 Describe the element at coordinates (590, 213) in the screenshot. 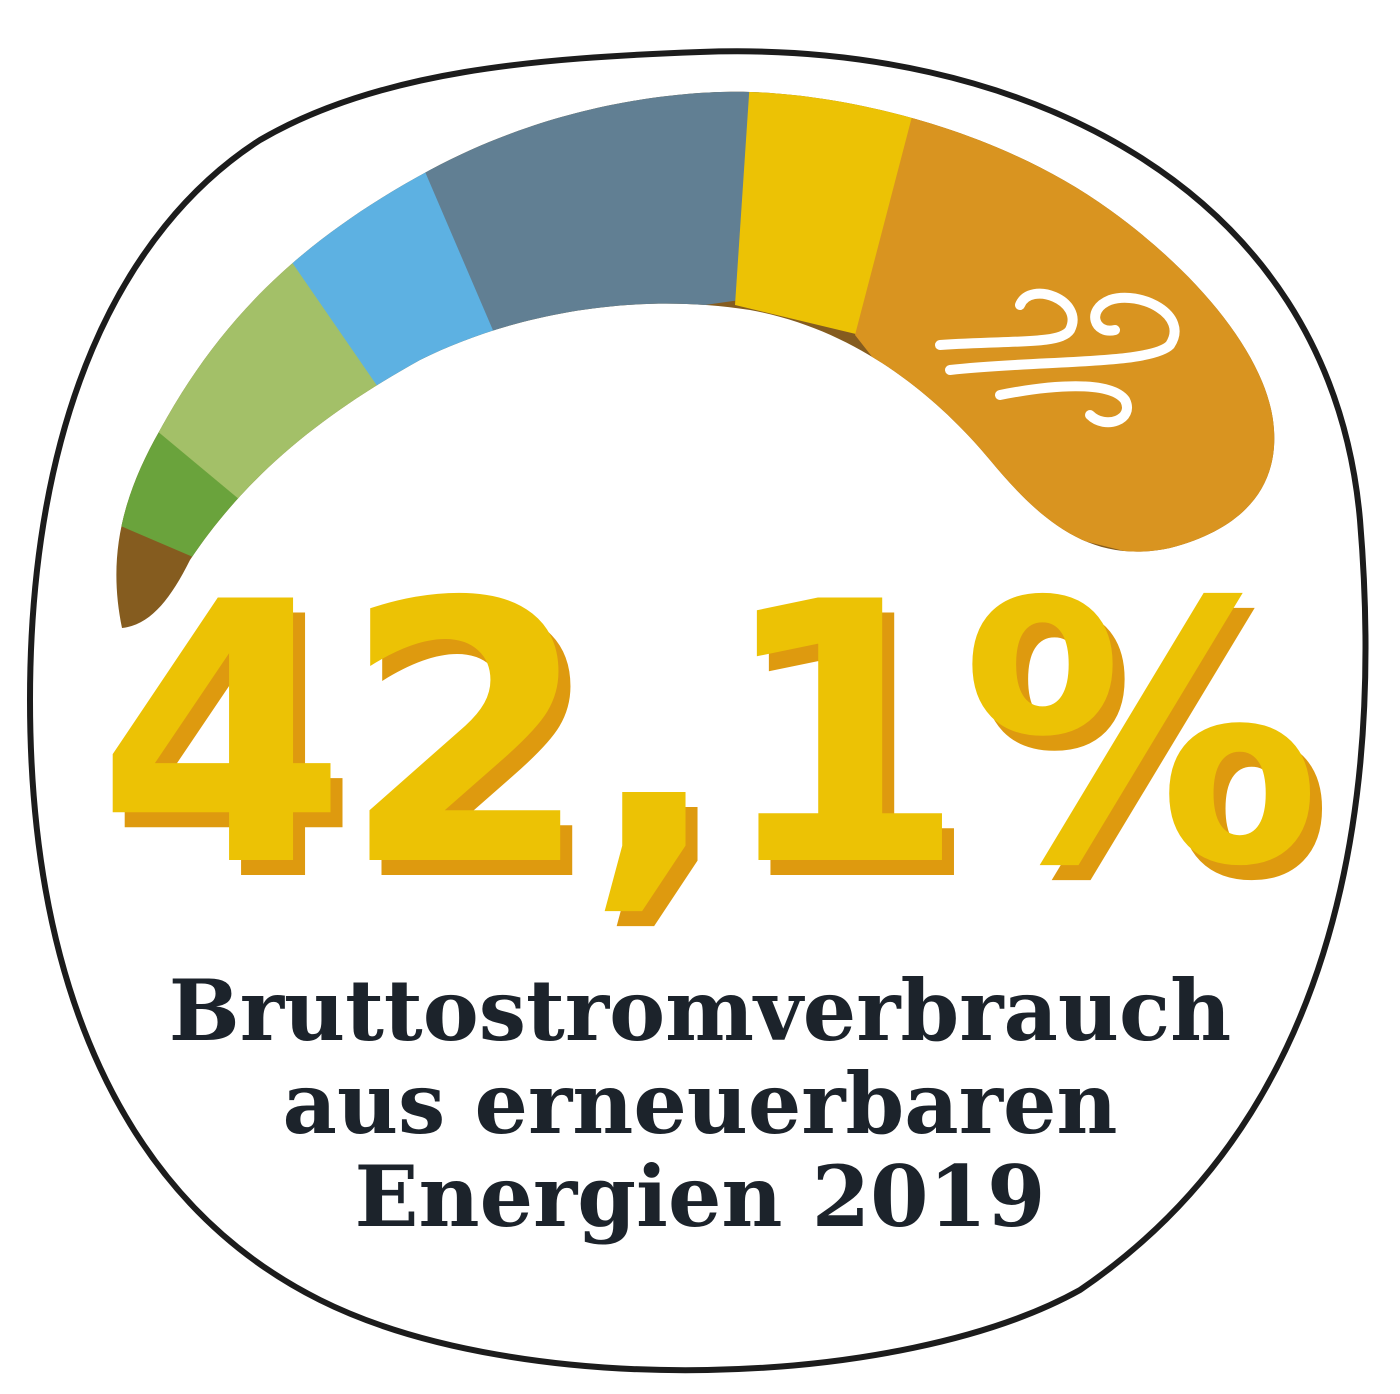

I see `segment-slate-blue` at that location.